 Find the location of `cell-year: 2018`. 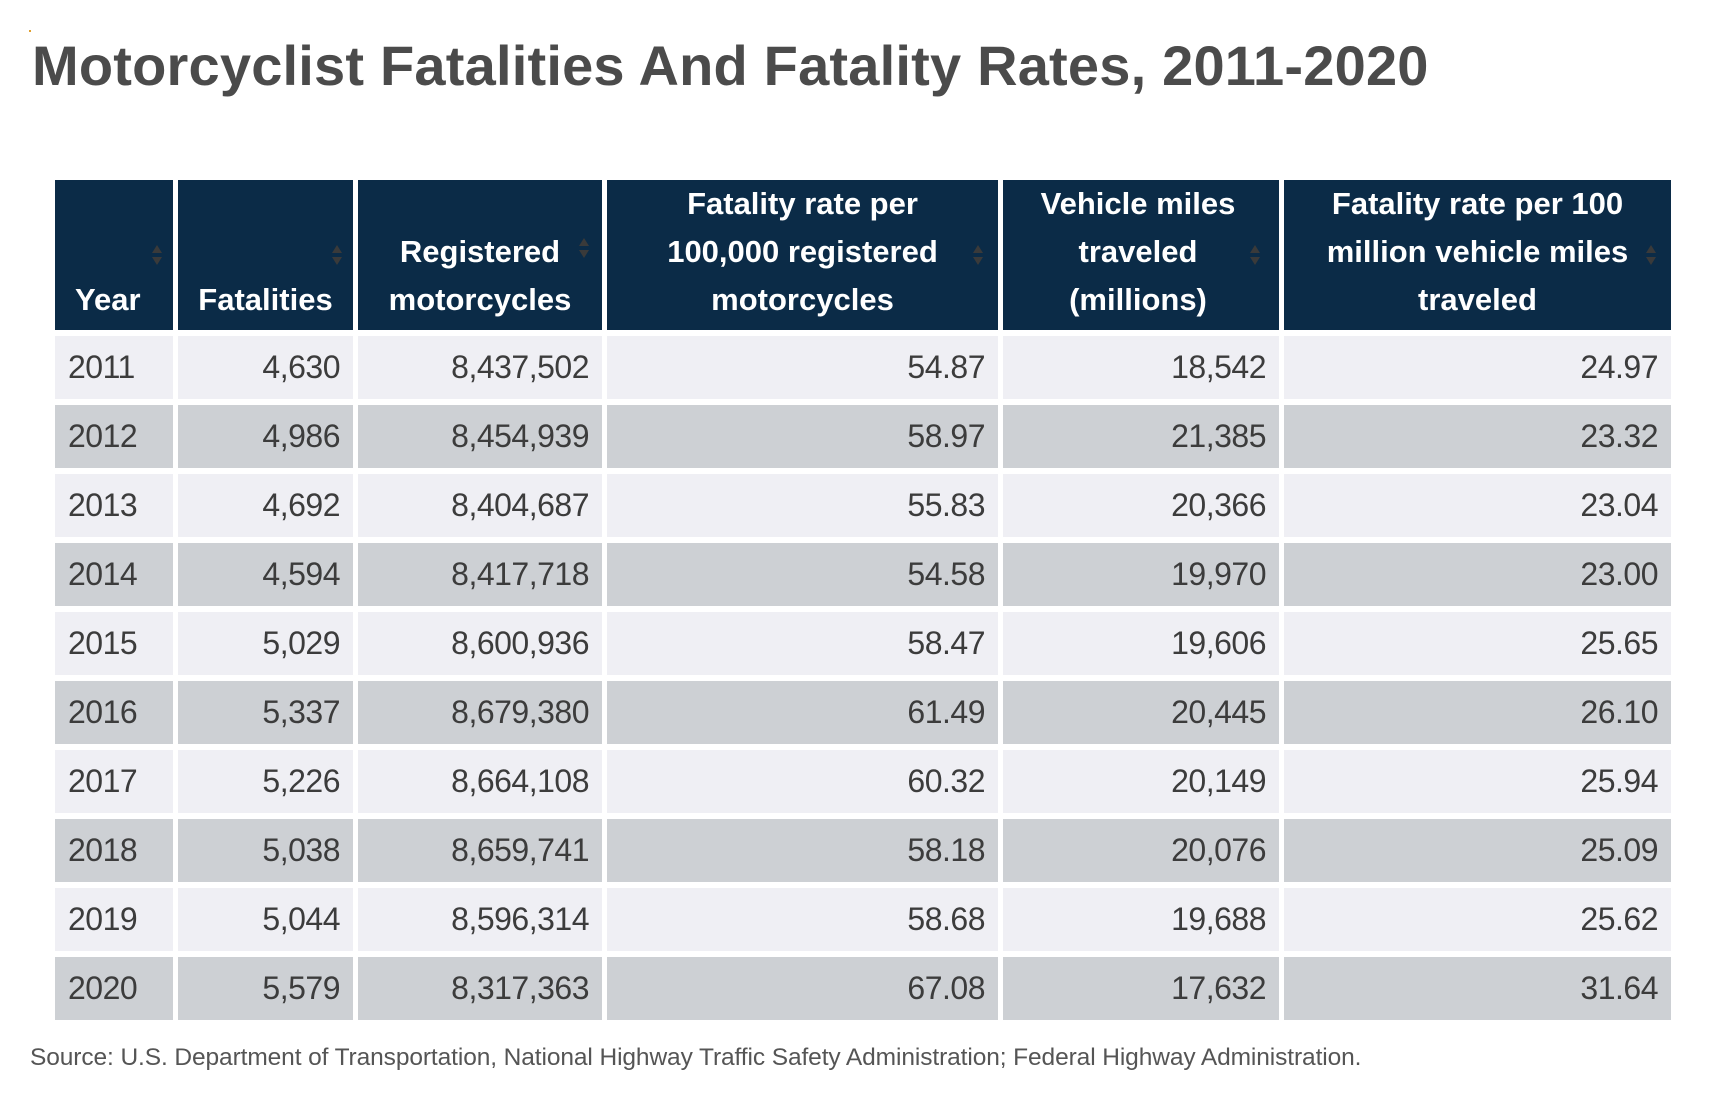

cell-year: 2018 is located at coordinates (114, 850).